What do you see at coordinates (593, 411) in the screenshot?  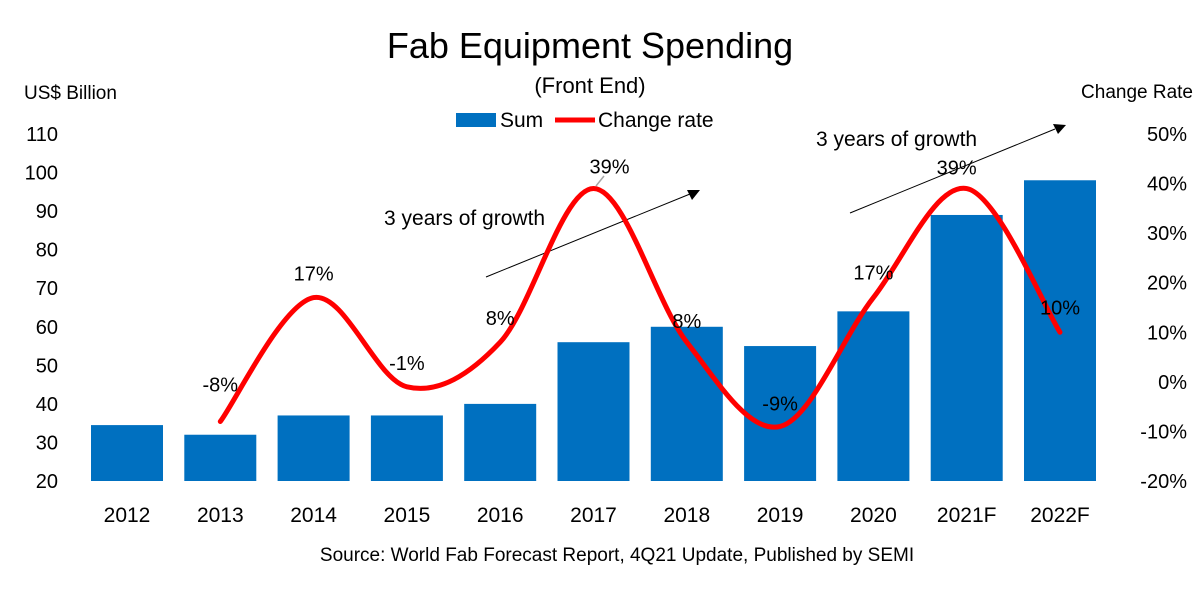 I see `bar-2017` at bounding box center [593, 411].